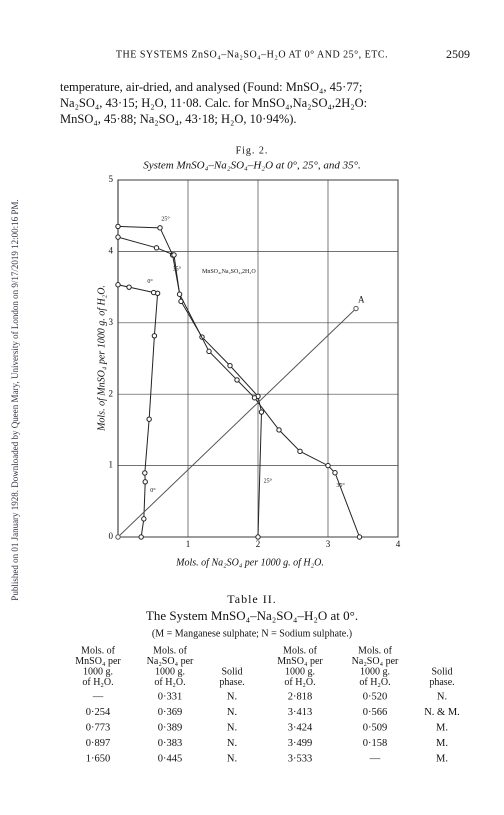 The height and width of the screenshot is (815, 504). I want to click on y-tick-label: 2, so click(111, 393).